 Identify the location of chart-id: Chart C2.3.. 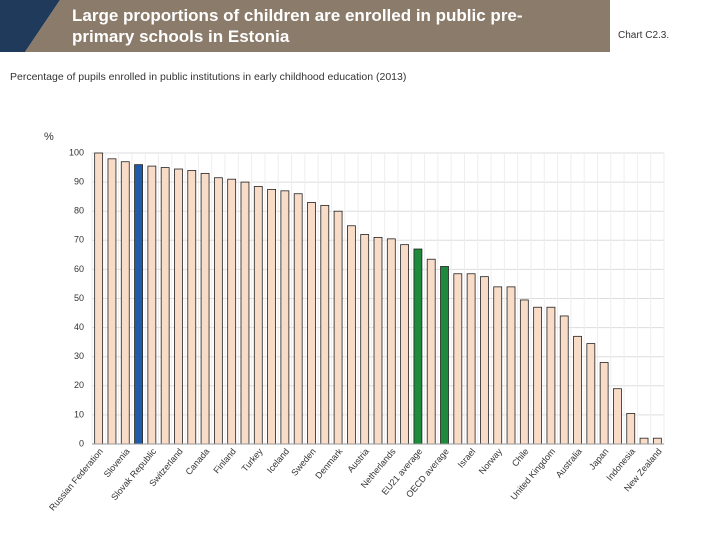
(644, 35).